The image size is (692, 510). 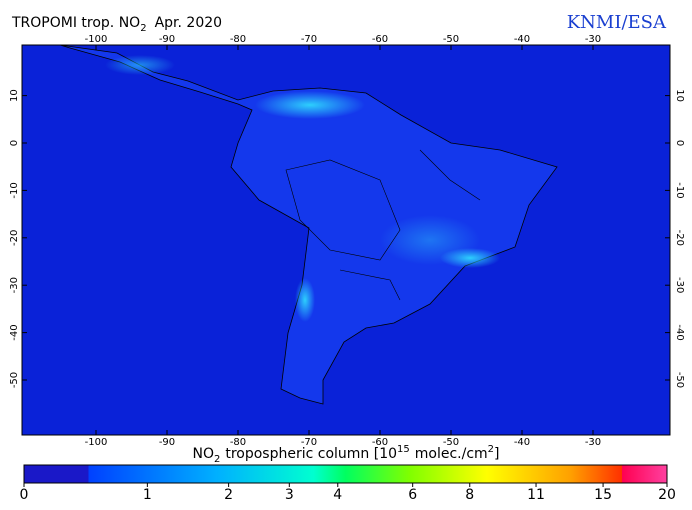 I want to click on colorbar-tick-label: 8, so click(x=469, y=495).